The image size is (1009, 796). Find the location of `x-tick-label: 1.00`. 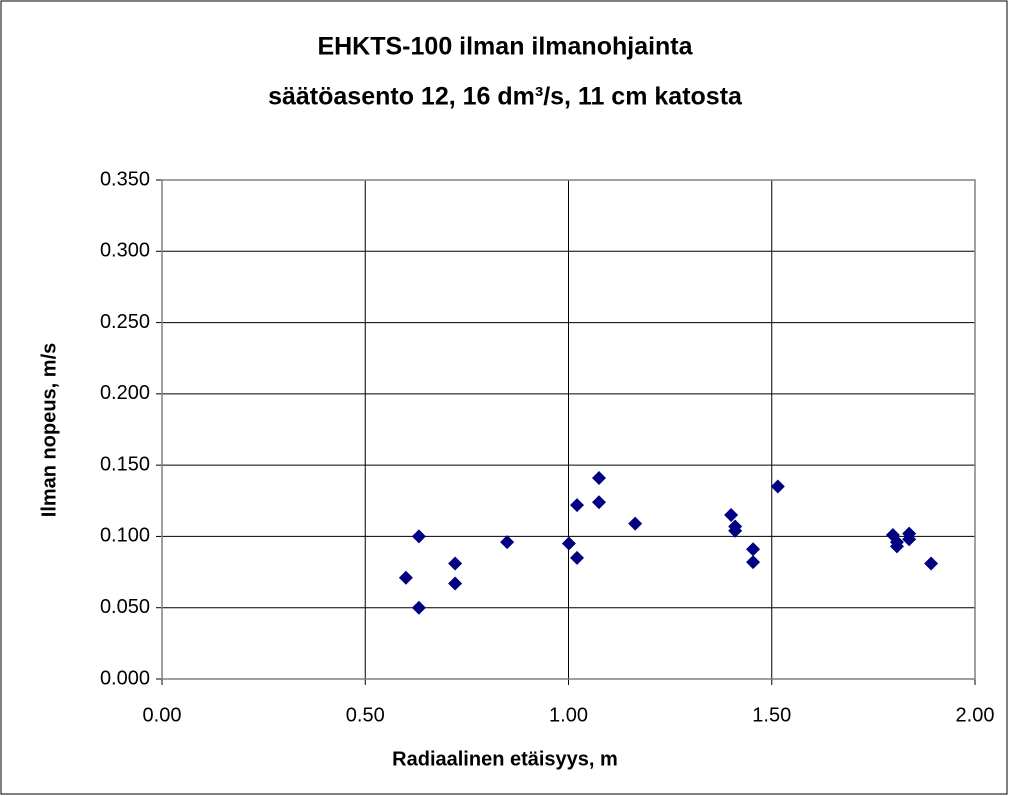

x-tick-label: 1.00 is located at coordinates (568, 715).